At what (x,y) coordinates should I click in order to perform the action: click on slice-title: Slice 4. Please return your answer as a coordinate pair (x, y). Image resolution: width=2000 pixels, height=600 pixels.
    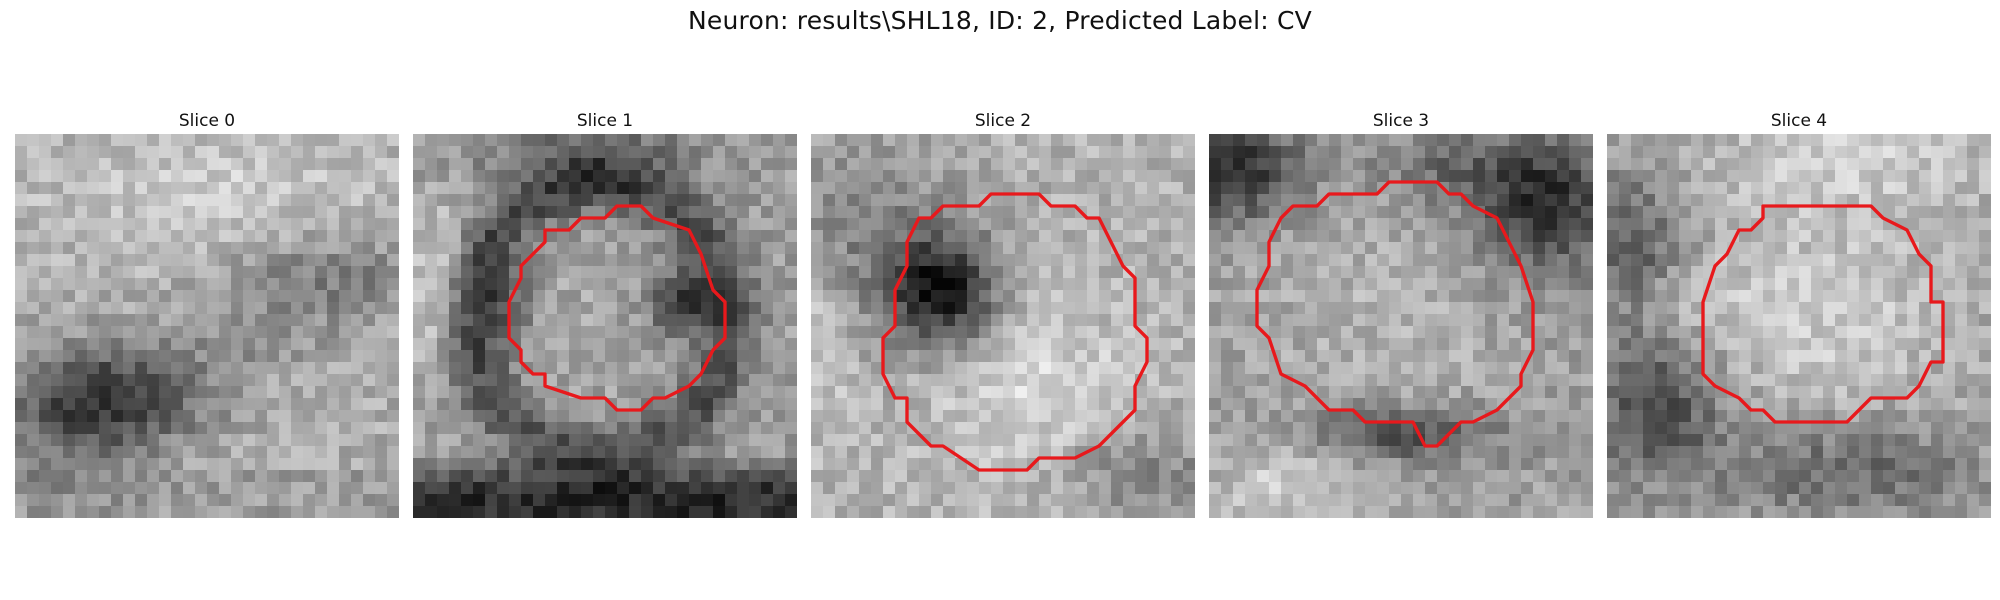
    Looking at the image, I should click on (1799, 121).